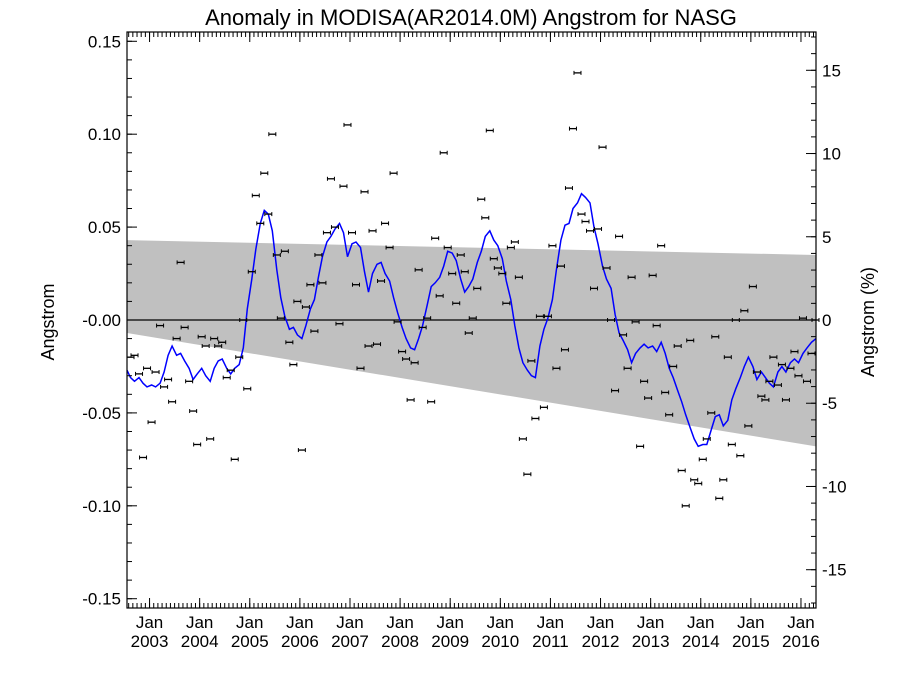  Describe the element at coordinates (400, 641) in the screenshot. I see `x-tick-label-year: 2008` at that location.